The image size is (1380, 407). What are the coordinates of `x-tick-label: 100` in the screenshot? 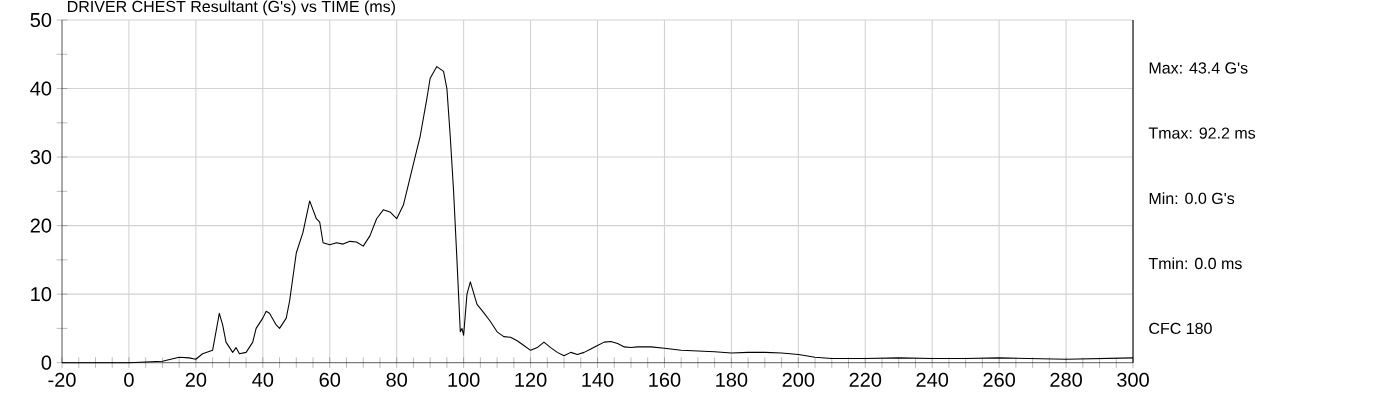 It's located at (464, 379).